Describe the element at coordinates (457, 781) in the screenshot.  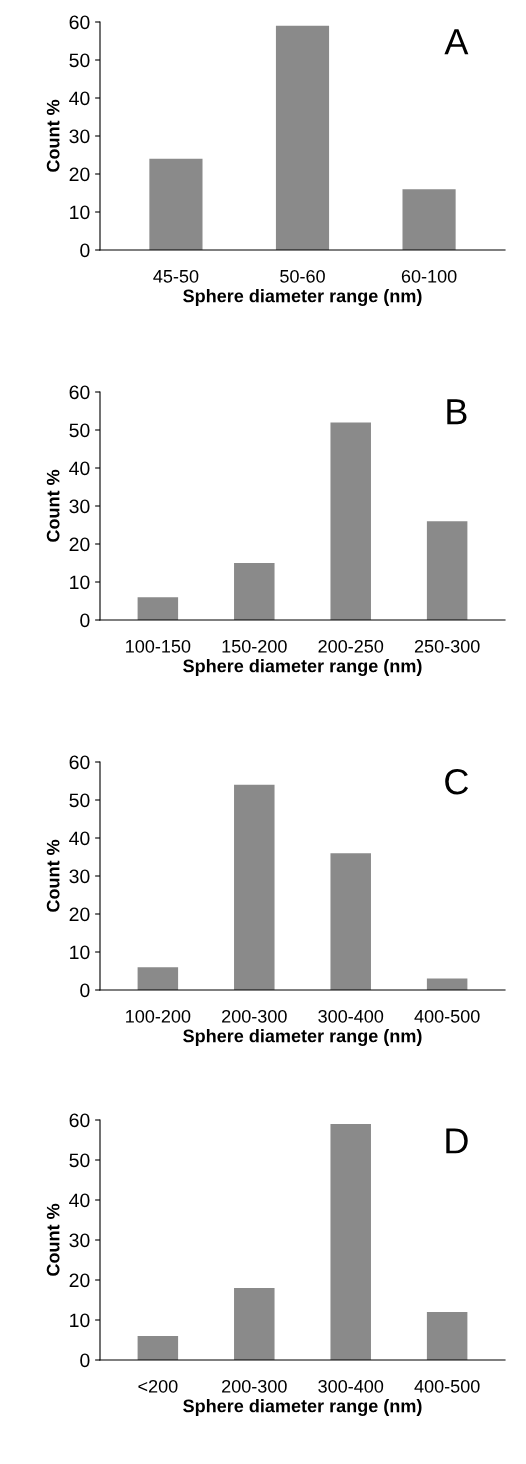
I see `annotation: C` at that location.